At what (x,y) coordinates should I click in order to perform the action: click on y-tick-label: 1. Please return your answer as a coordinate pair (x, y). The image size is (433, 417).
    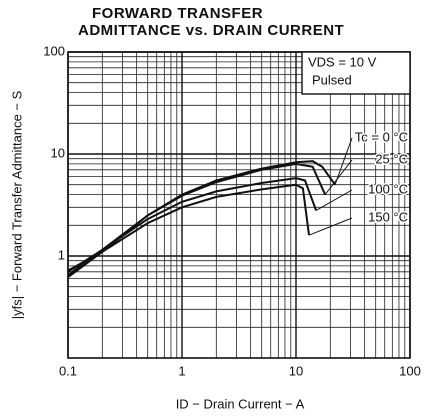
    Looking at the image, I should click on (61, 254).